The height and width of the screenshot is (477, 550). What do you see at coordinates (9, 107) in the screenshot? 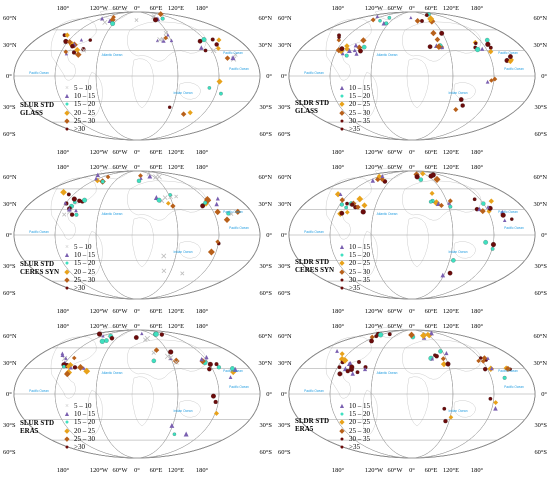
I see `lat-label-left: 30°S` at bounding box center [9, 107].